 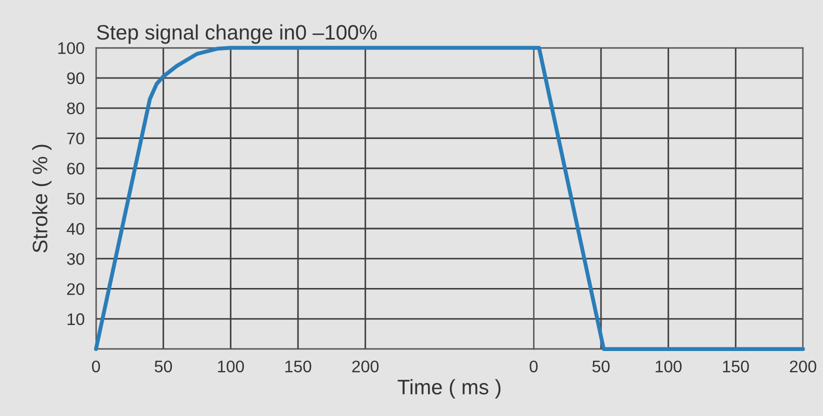 What do you see at coordinates (75, 78) in the screenshot?
I see `y-tick-label: 90` at bounding box center [75, 78].